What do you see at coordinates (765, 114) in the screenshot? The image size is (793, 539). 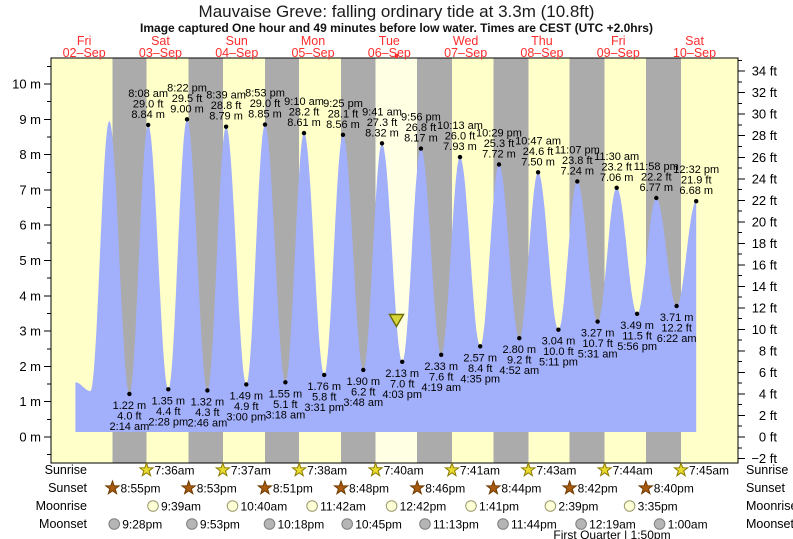 I see `feet-axis-label: 30 ft` at bounding box center [765, 114].